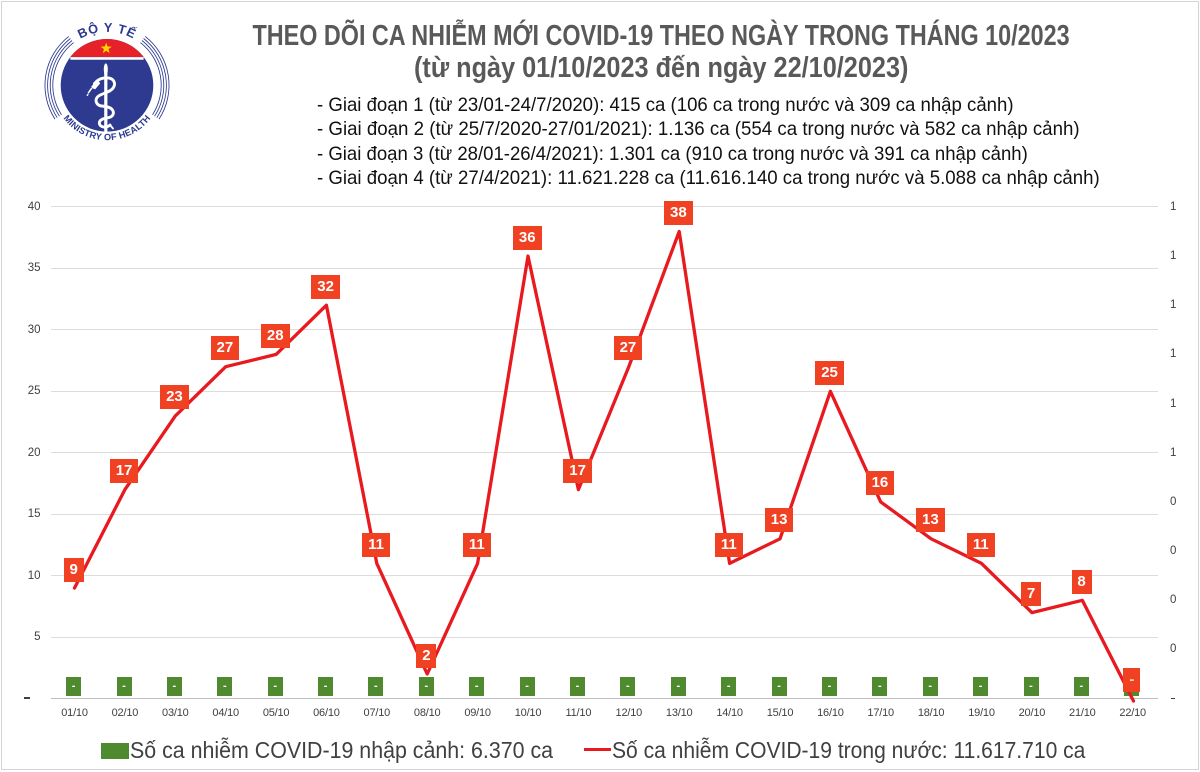  What do you see at coordinates (107, 31) in the screenshot?
I see `svg-text: BỘ Y TẾ` at bounding box center [107, 31].